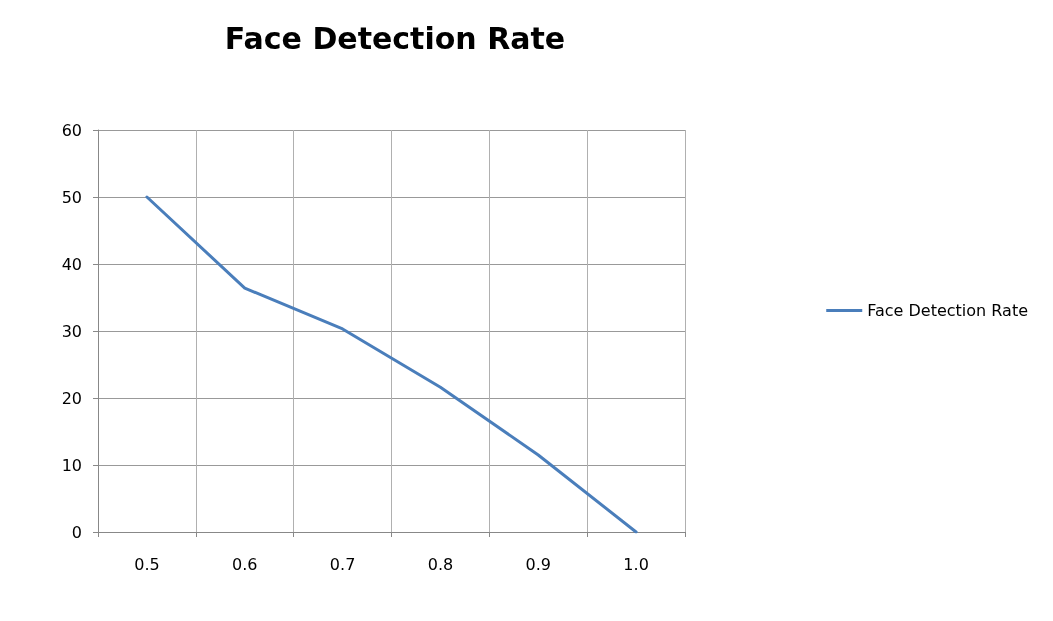 This screenshot has width=1053, height=621. I want to click on y-tick-label: 30, so click(71, 331).